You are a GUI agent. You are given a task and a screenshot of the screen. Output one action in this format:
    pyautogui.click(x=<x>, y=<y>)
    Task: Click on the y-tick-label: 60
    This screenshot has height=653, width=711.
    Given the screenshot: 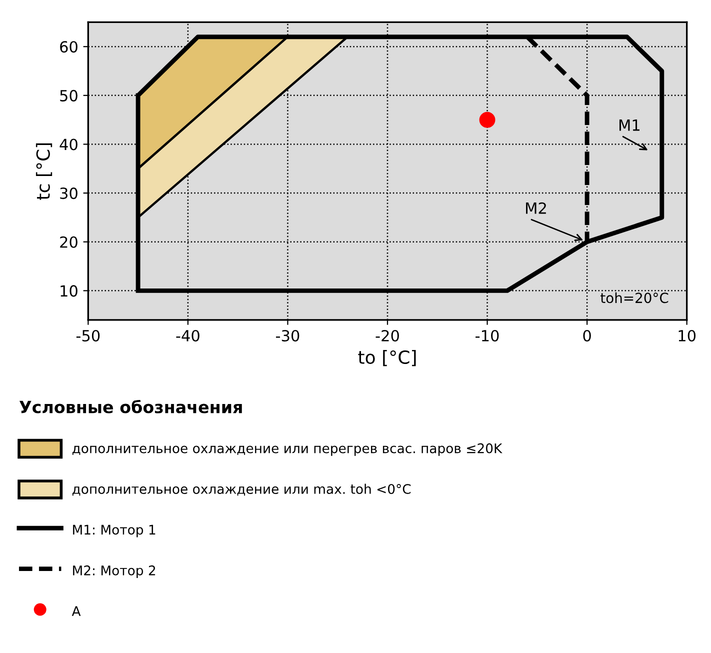 What is the action you would take?
    pyautogui.click(x=69, y=47)
    